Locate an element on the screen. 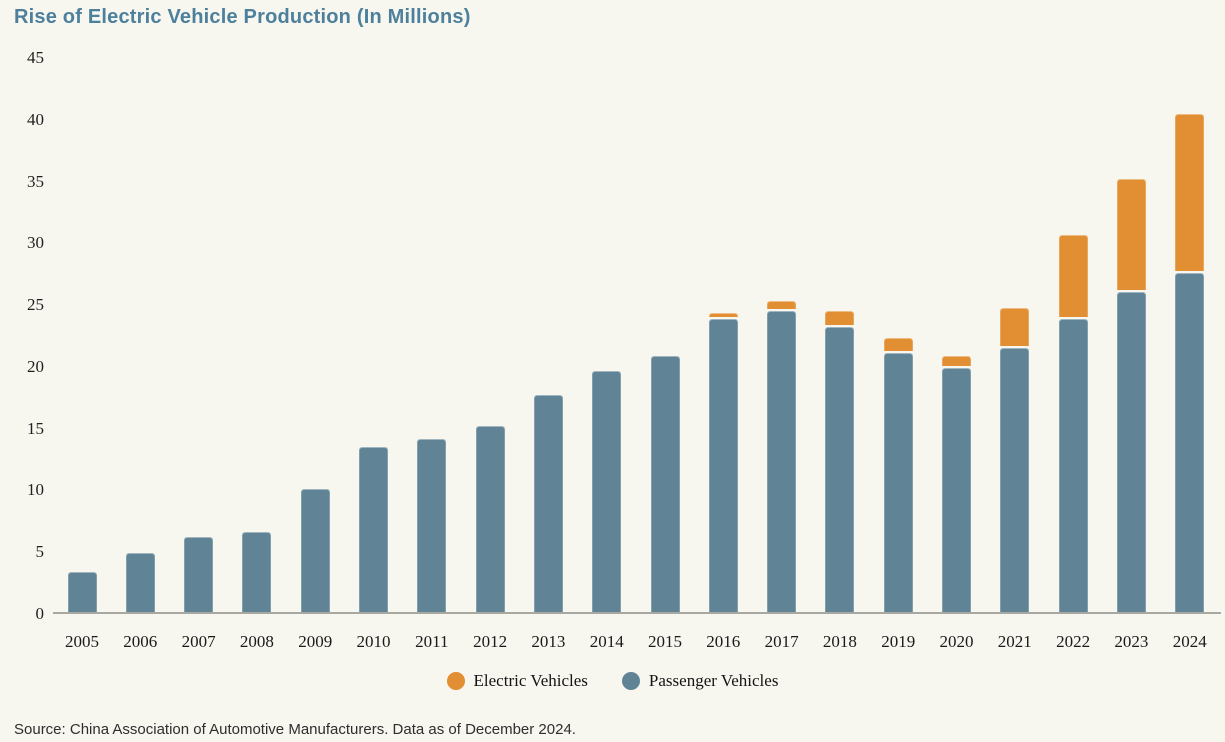 The height and width of the screenshot is (742, 1225). x-tick-label-2015: 2015 is located at coordinates (665, 641).